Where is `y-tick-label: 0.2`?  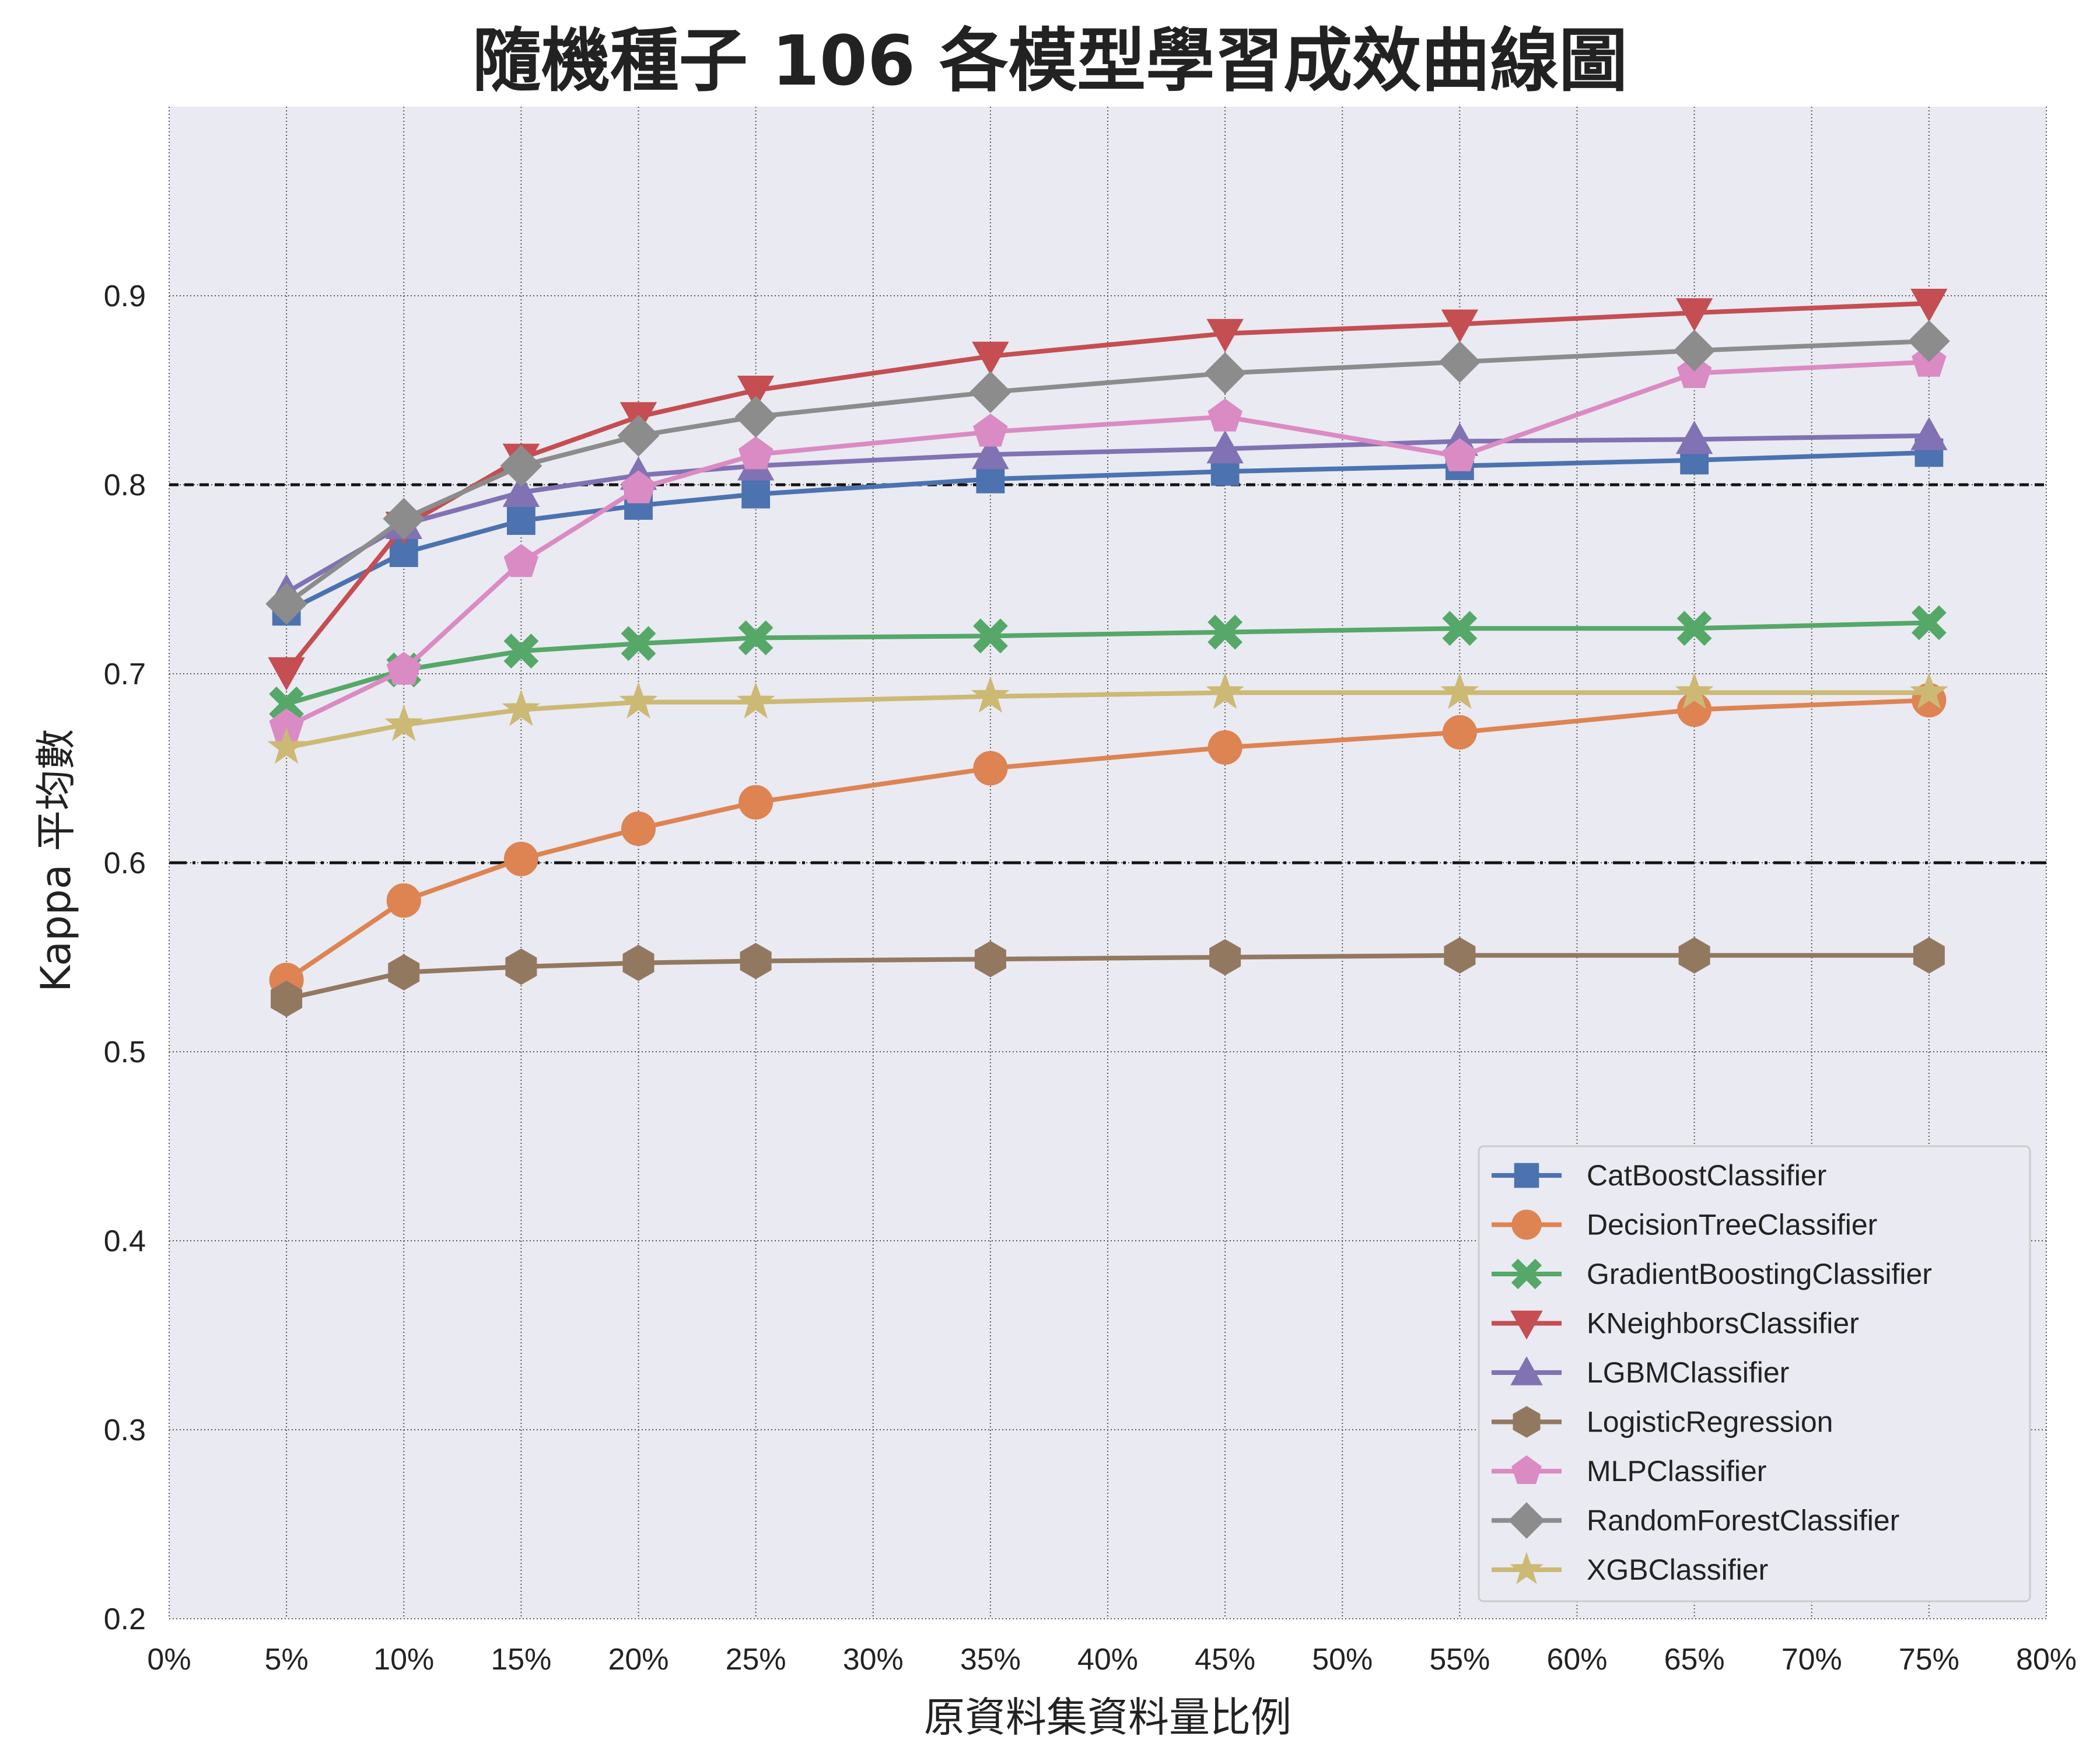
y-tick-label: 0.2 is located at coordinates (125, 1619).